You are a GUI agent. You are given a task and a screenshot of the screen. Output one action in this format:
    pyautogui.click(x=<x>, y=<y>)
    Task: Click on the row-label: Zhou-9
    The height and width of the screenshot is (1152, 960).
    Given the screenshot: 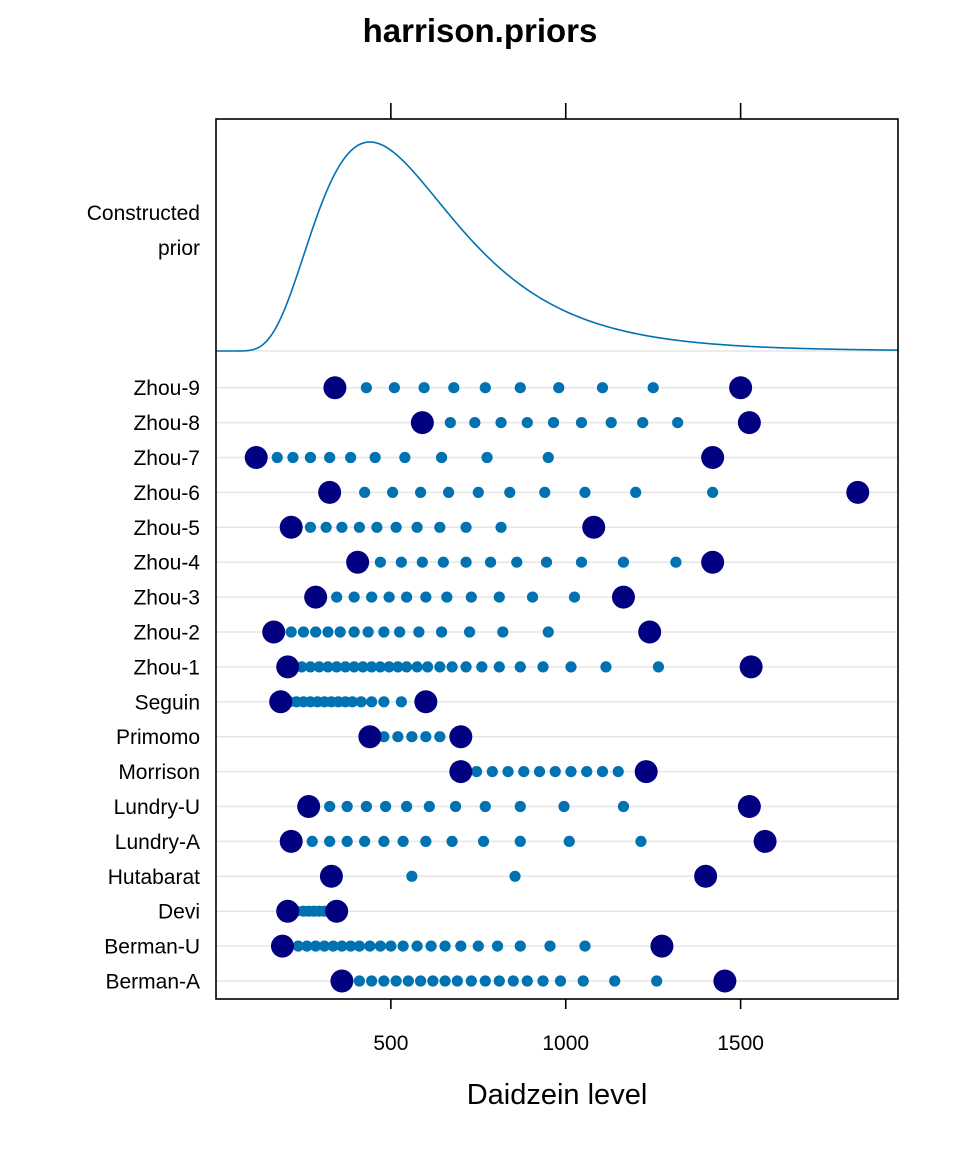 What is the action you would take?
    pyautogui.click(x=166, y=388)
    